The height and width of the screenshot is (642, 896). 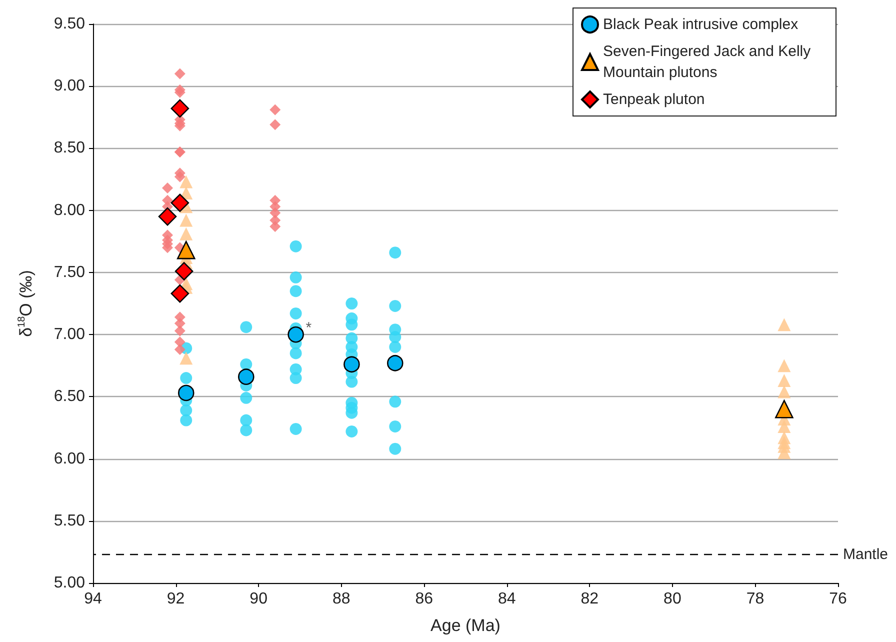 What do you see at coordinates (709, 62) in the screenshot?
I see `legend-label: Seven-Fingered Jack and Kelly Mountain plutons` at bounding box center [709, 62].